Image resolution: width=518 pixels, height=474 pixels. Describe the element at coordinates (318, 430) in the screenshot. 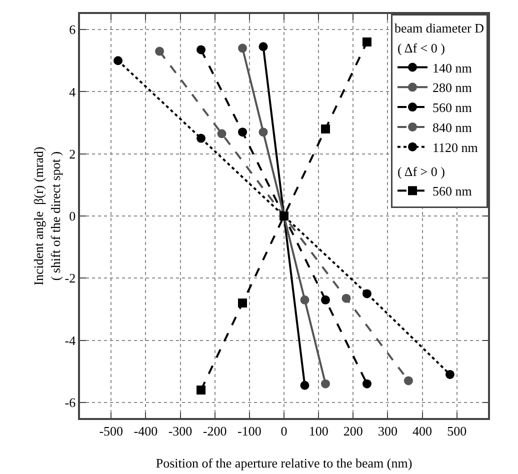

I see `x-tick-label: 100` at that location.